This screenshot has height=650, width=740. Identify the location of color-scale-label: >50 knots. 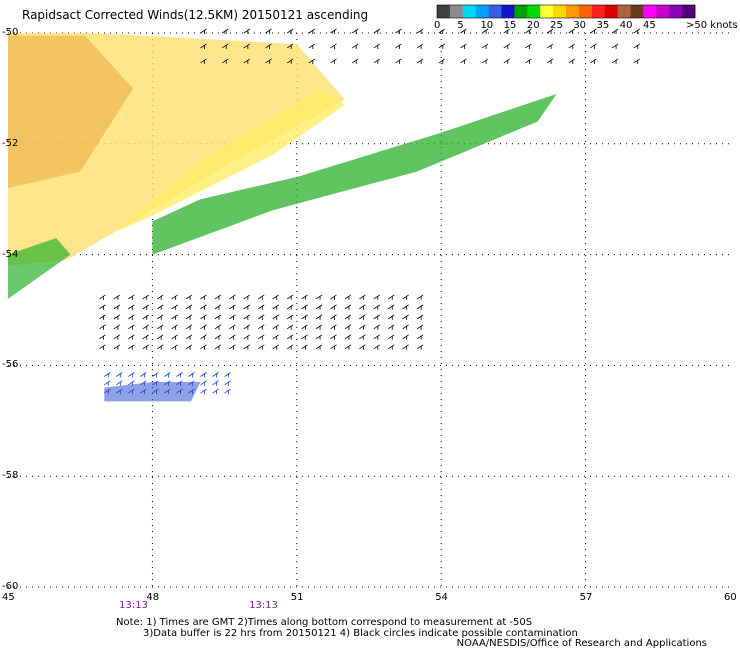
(712, 25).